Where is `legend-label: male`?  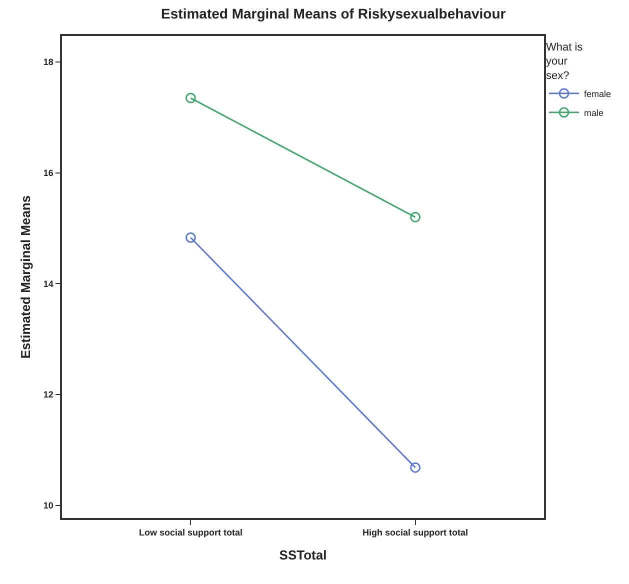 legend-label: male is located at coordinates (594, 113).